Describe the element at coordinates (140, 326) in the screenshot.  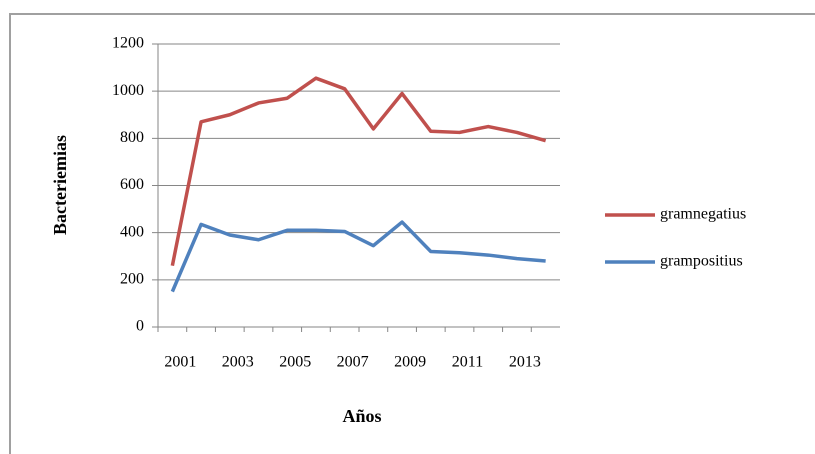
I see `y-tick-label: 0` at that location.